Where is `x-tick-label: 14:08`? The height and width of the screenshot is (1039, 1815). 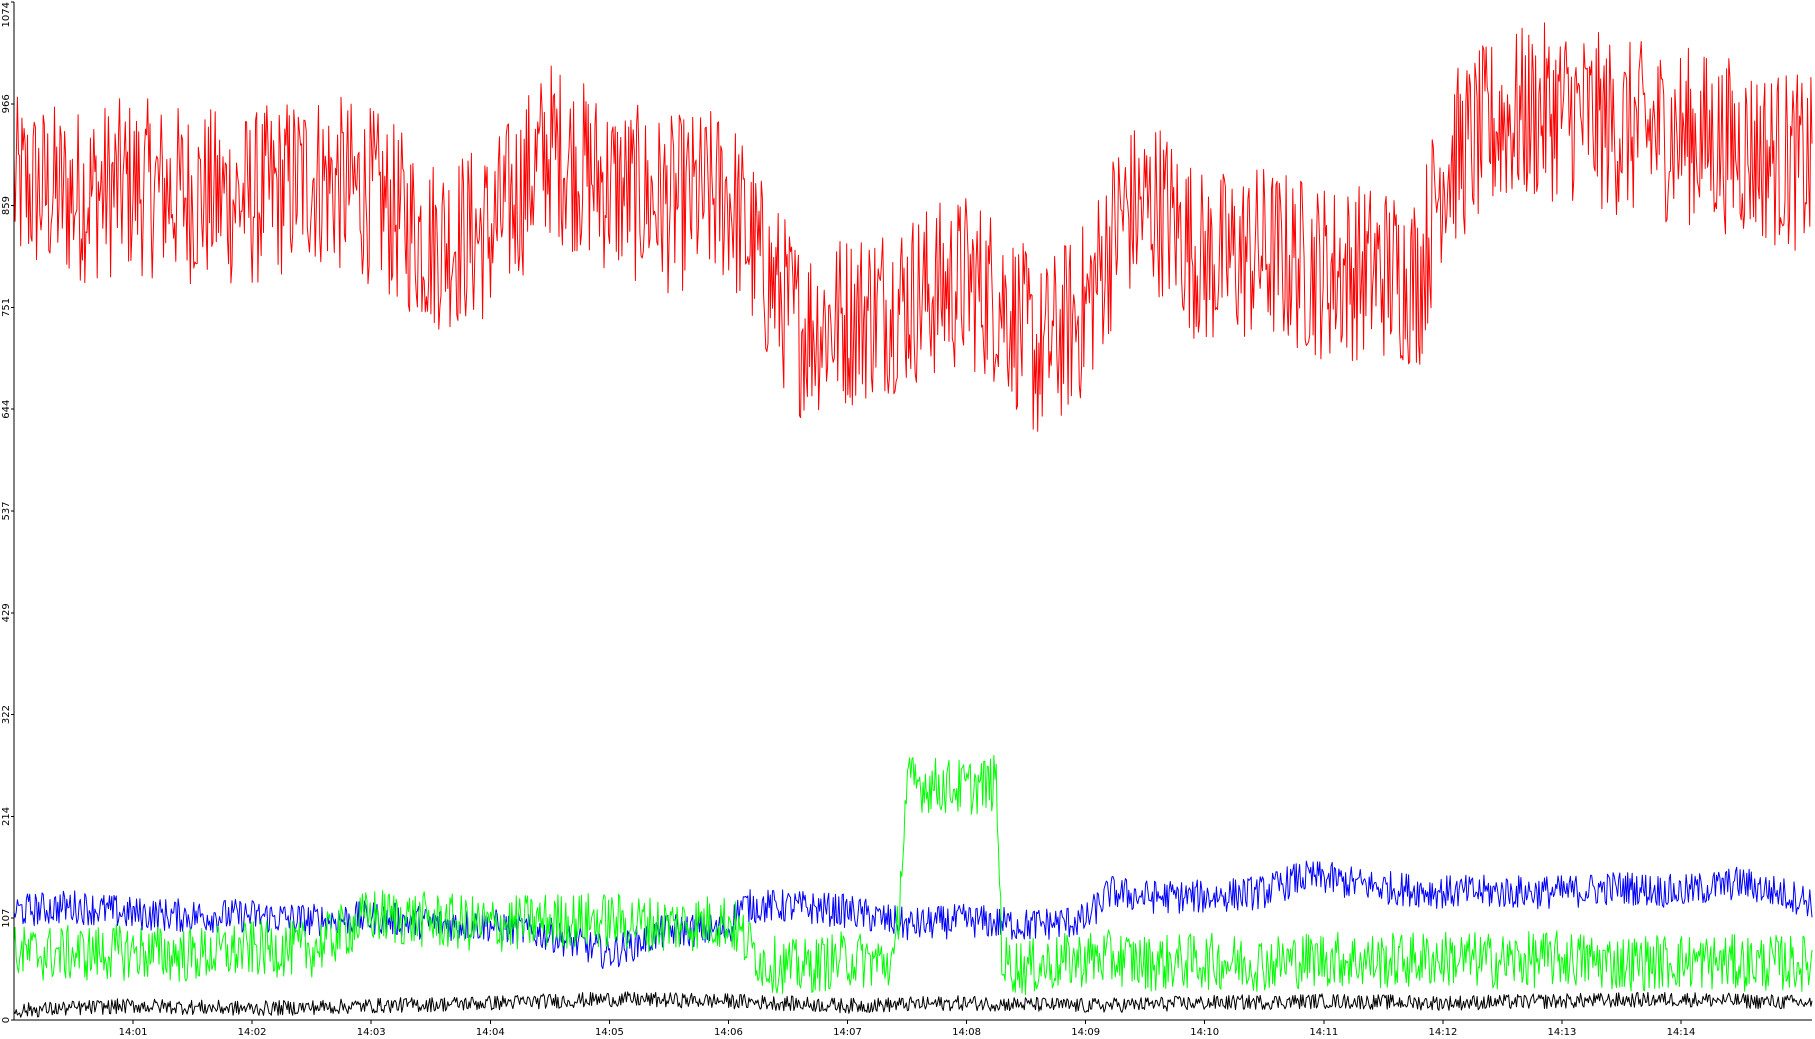
x-tick-label: 14:08 is located at coordinates (966, 1032).